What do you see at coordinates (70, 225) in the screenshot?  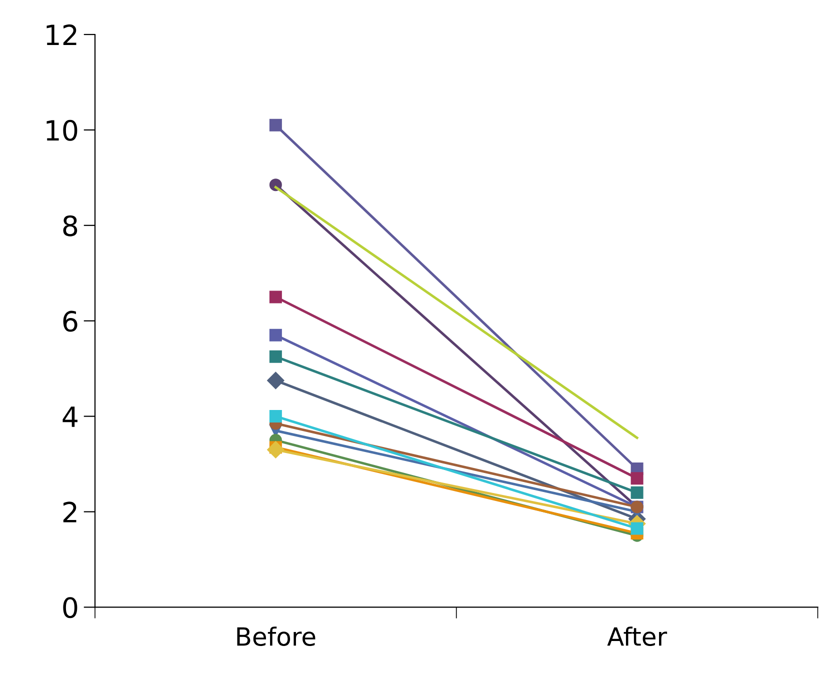 I see `y-tick-label: 8` at bounding box center [70, 225].